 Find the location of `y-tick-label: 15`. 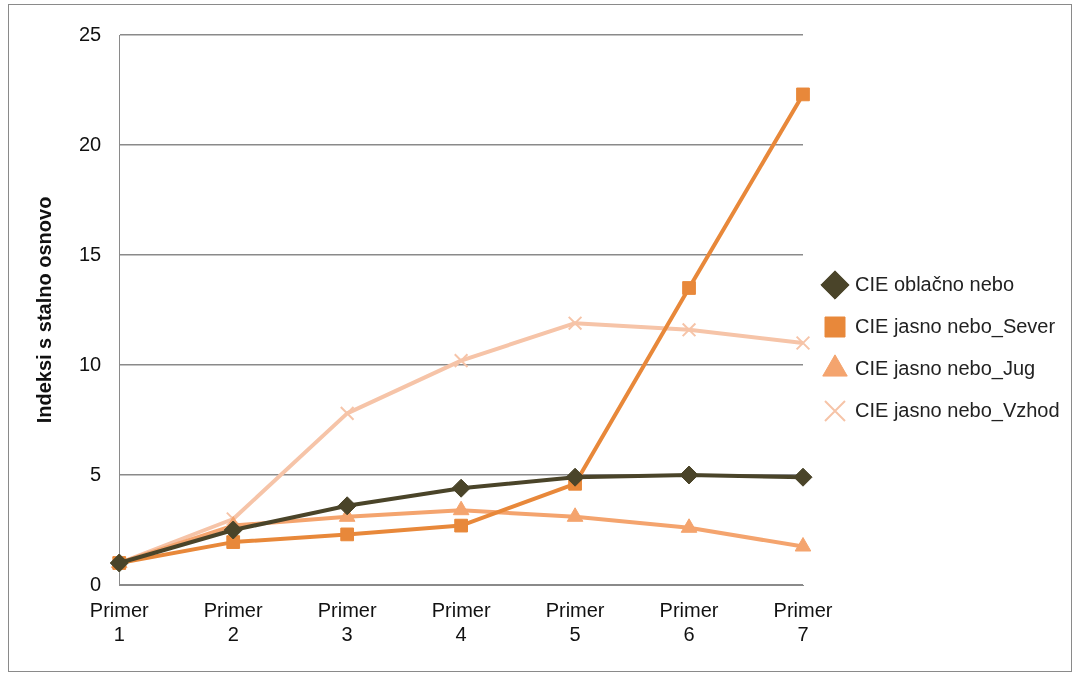

y-tick-label: 15 is located at coordinates (90, 253).